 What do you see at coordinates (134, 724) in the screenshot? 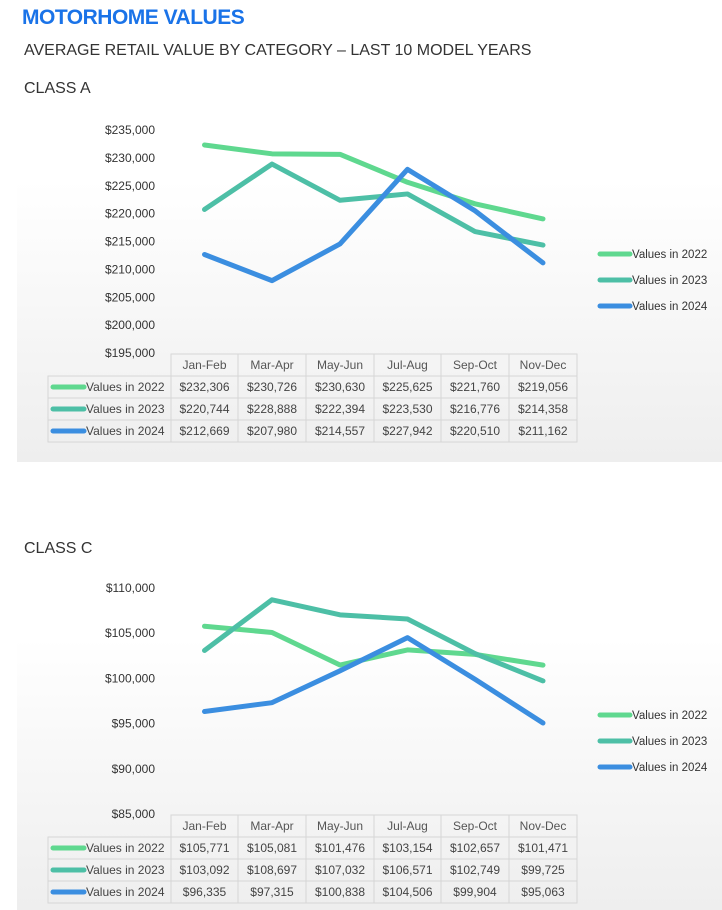
I see `y-tick-label: $95,000` at bounding box center [134, 724].